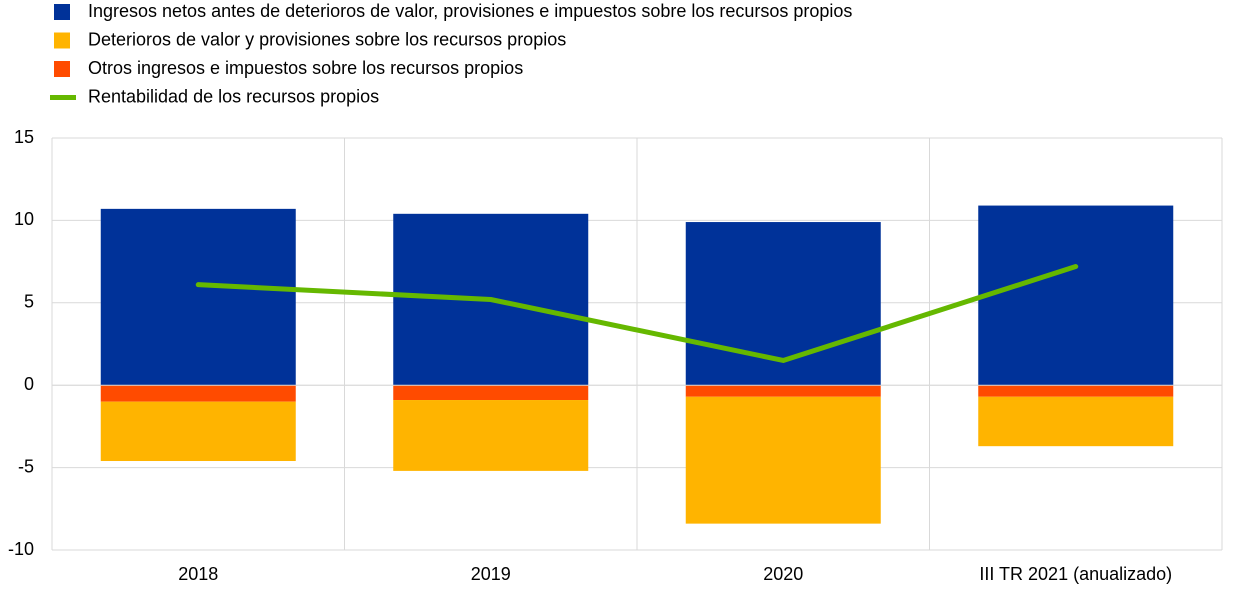 The width and height of the screenshot is (1240, 595). What do you see at coordinates (24, 137) in the screenshot?
I see `y-tick-label: 15` at bounding box center [24, 137].